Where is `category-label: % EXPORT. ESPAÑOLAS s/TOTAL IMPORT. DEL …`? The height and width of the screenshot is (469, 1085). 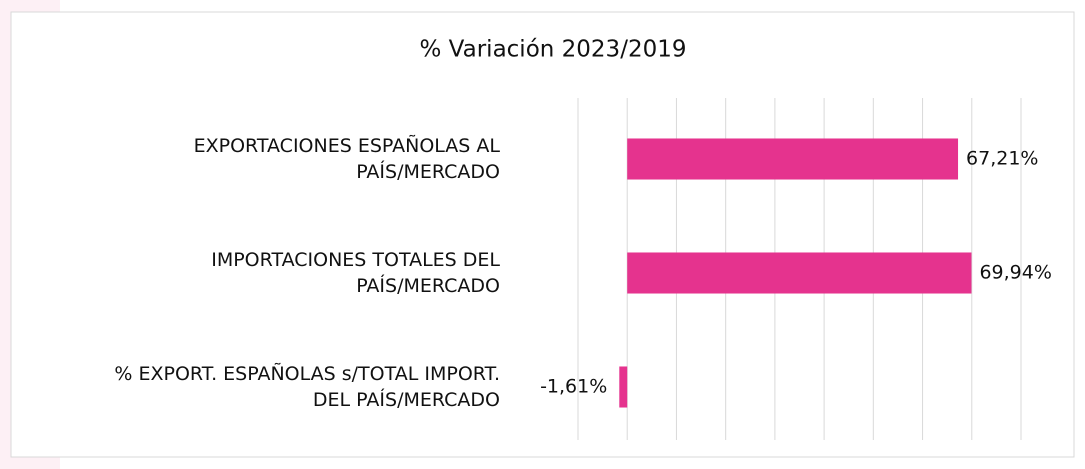
category-label: % EXPORT. ESPAÑOLAS s/TOTAL IMPORT. DEL … is located at coordinates (307, 387).